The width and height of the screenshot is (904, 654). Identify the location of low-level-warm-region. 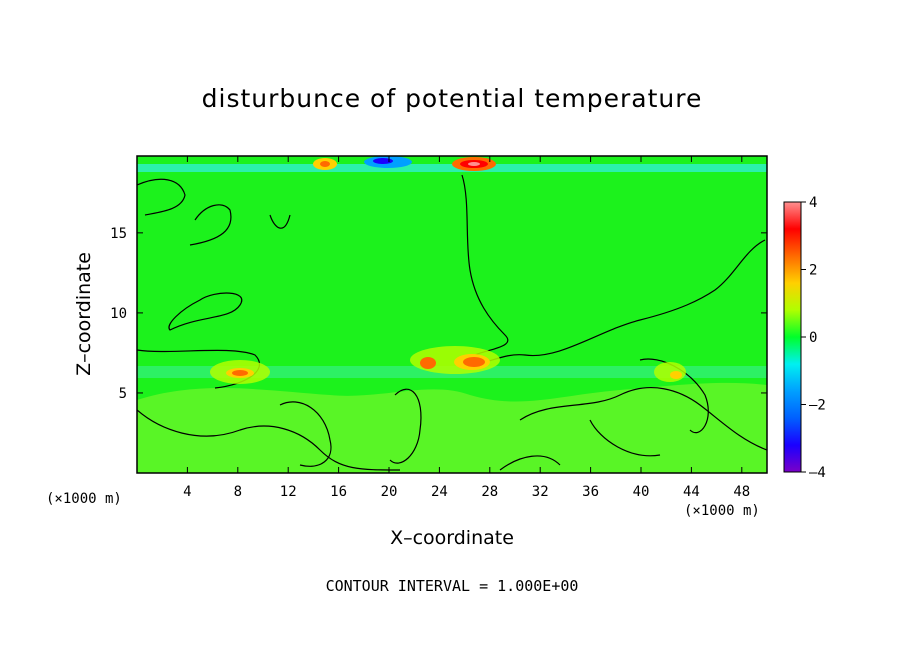
(452, 427).